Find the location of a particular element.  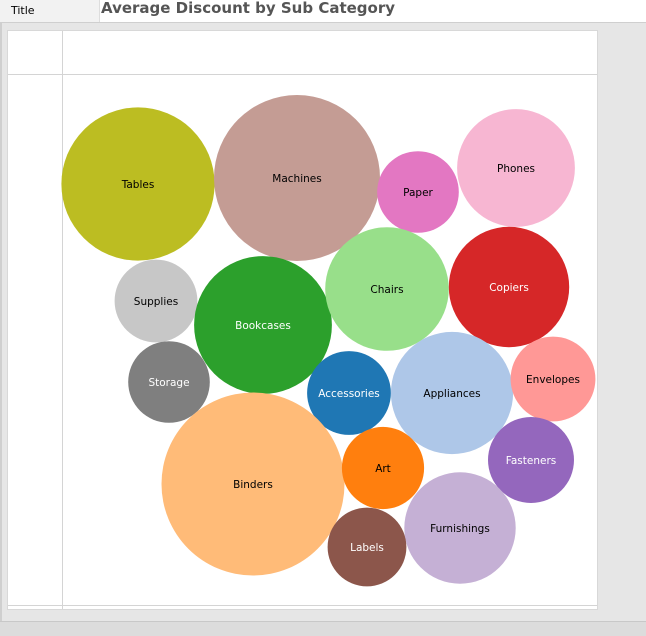

title-tab: Title is located at coordinates (50, 11).